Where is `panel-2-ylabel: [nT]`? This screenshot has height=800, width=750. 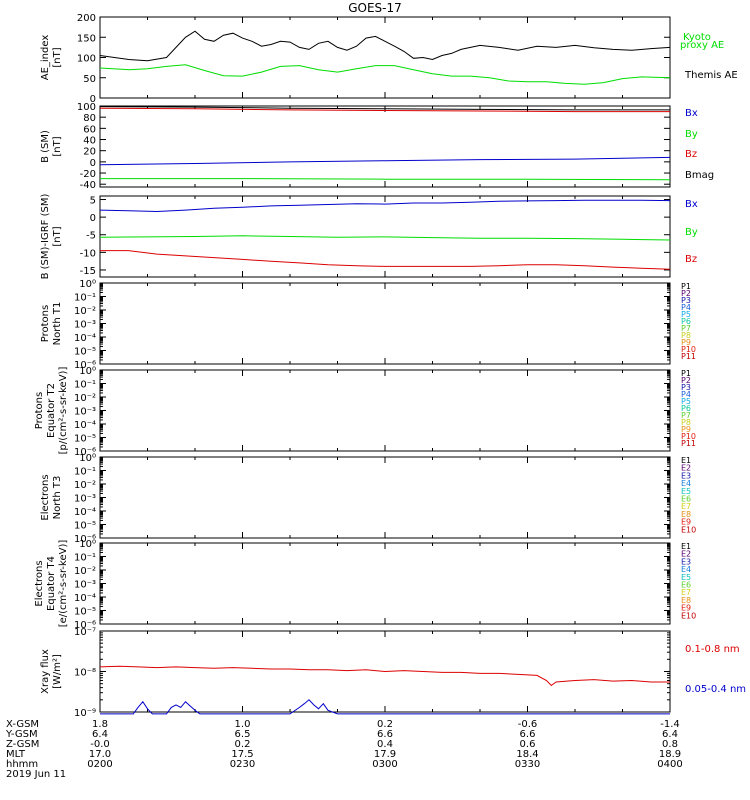
panel-2-ylabel: [nT] is located at coordinates (57, 146).